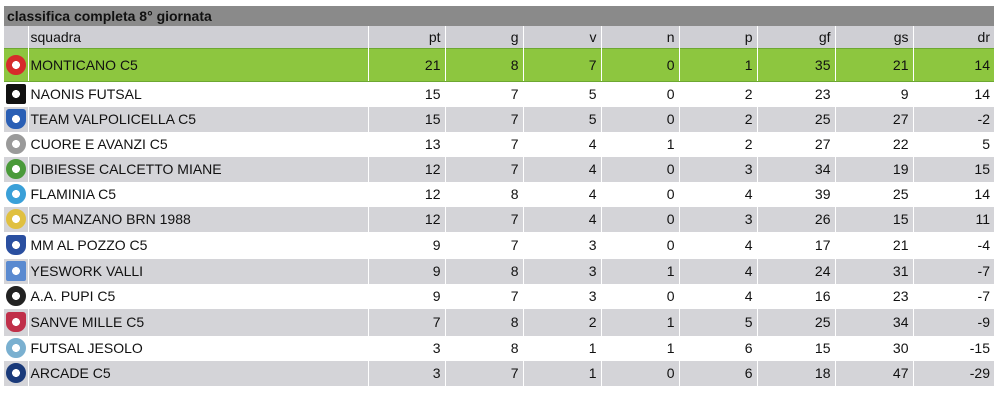 The height and width of the screenshot is (407, 1000). What do you see at coordinates (197, 94) in the screenshot?
I see `team-name: NAONIS FUTSAL` at bounding box center [197, 94].